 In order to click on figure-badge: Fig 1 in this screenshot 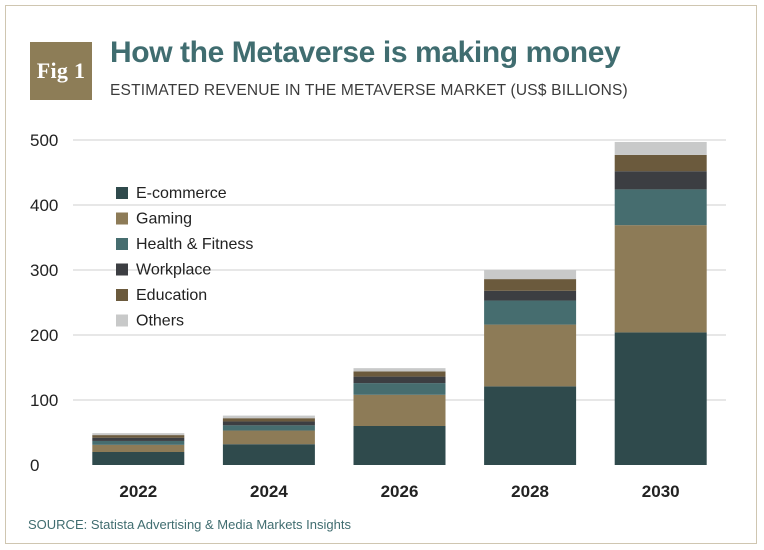, I will do `click(61, 71)`.